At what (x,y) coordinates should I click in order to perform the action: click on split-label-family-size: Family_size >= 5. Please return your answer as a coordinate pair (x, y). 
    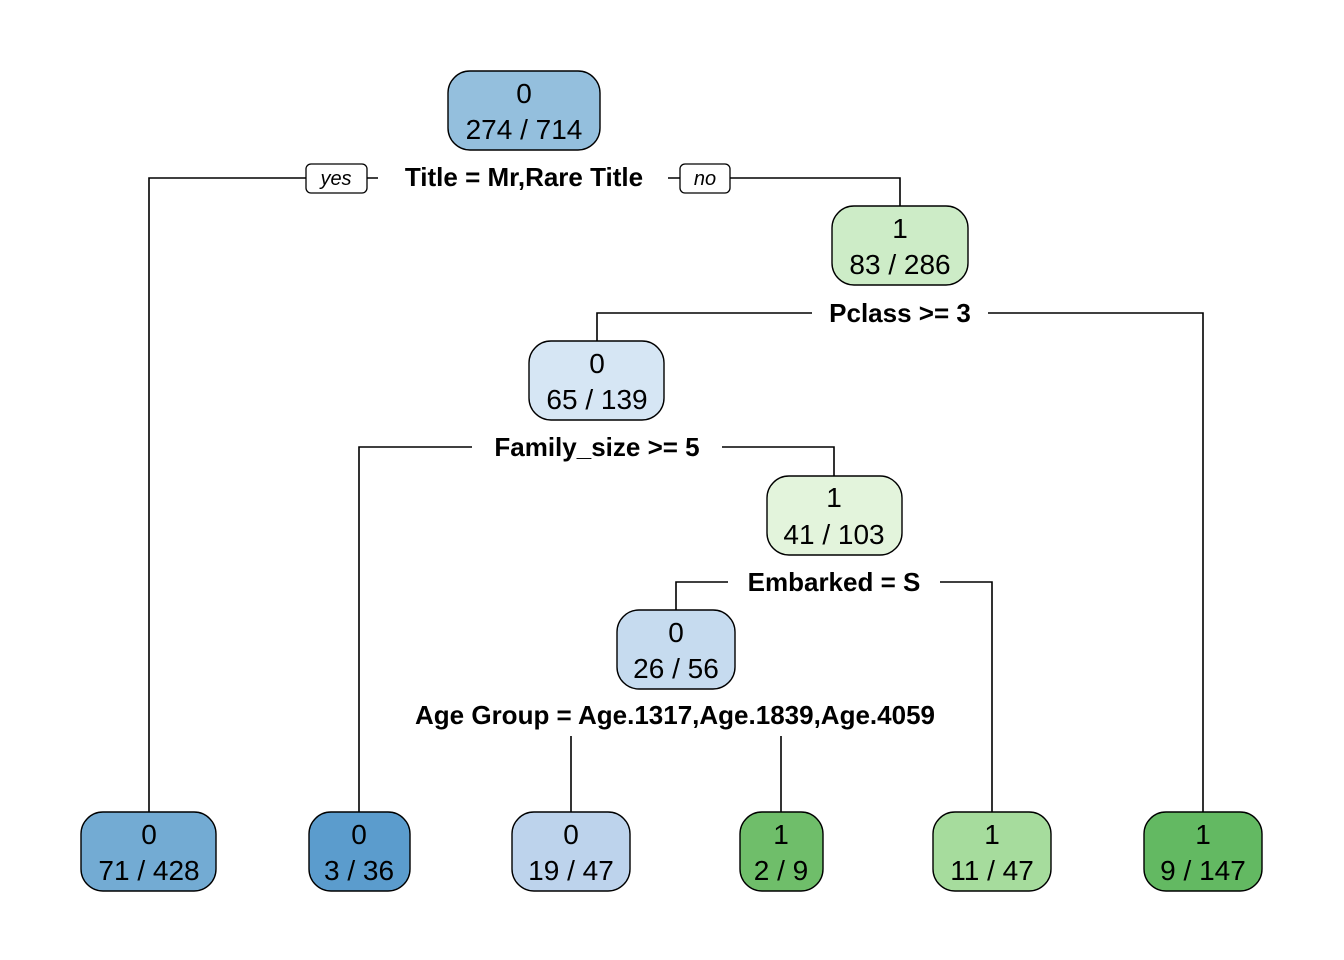
    Looking at the image, I should click on (596, 447).